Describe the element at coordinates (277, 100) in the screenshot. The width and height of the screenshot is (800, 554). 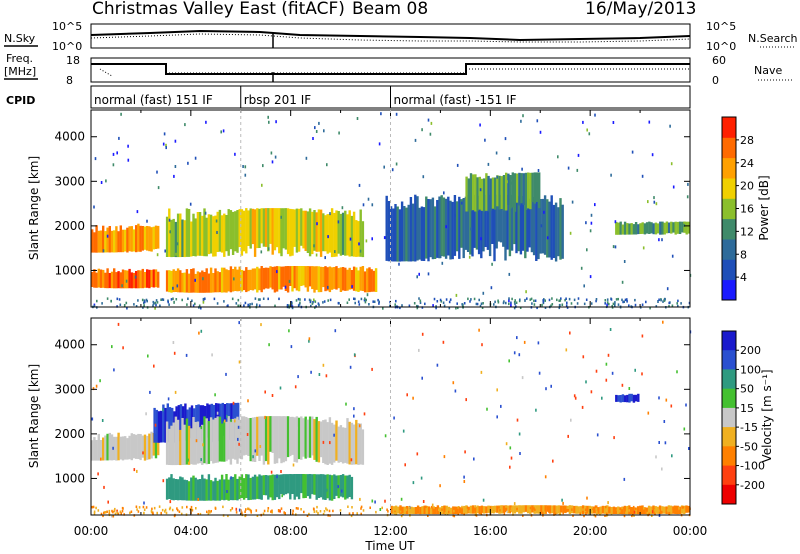
I see `cpid-segment-label: rbsp 201 IF` at that location.